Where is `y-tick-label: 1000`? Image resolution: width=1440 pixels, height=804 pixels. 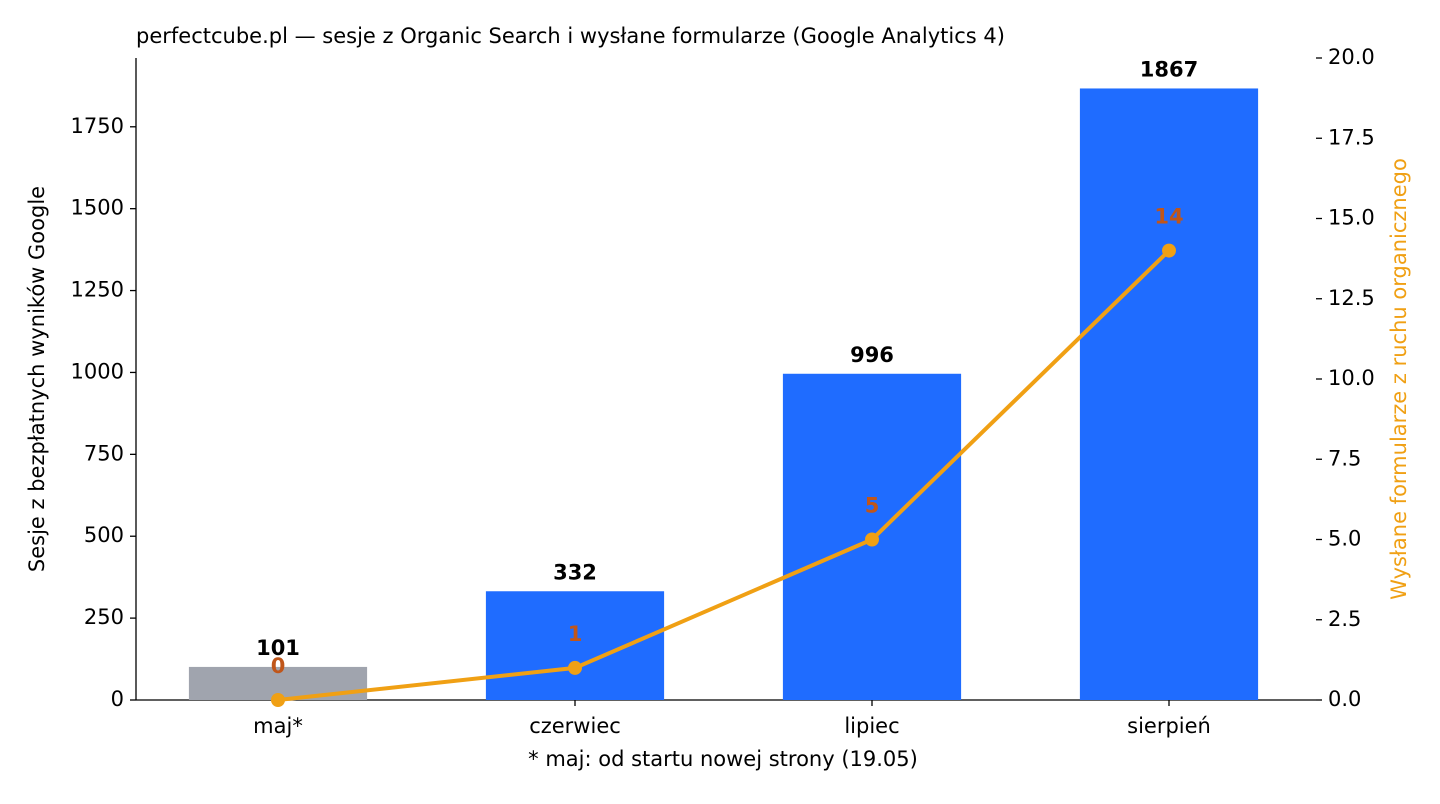 y-tick-label: 1000 is located at coordinates (97, 371).